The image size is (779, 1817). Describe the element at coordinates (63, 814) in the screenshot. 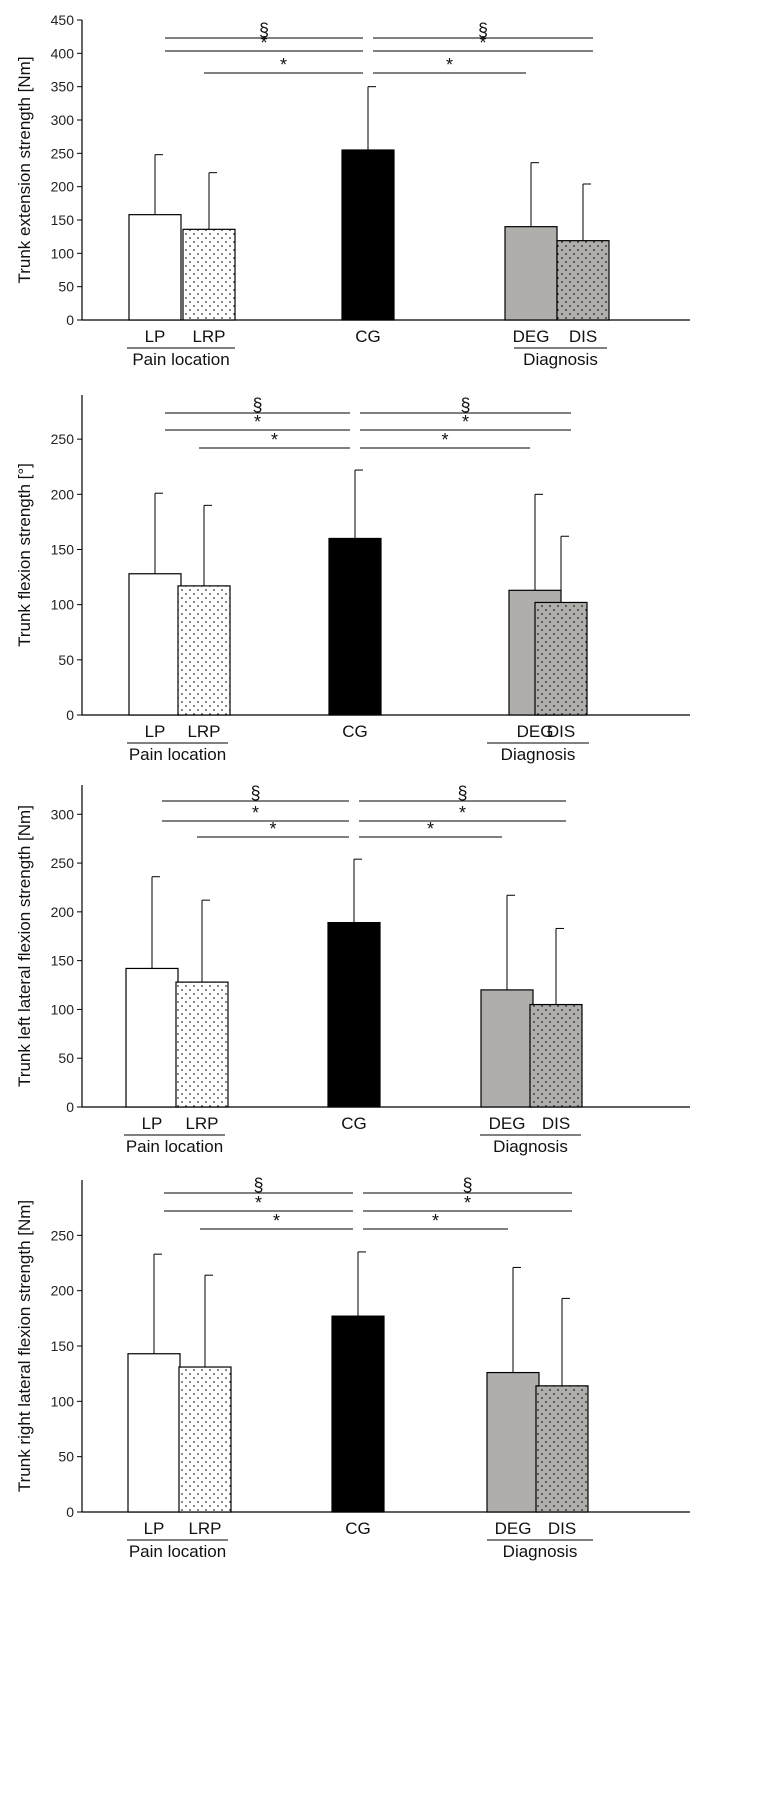

I see `y-tick-label: 300` at that location.